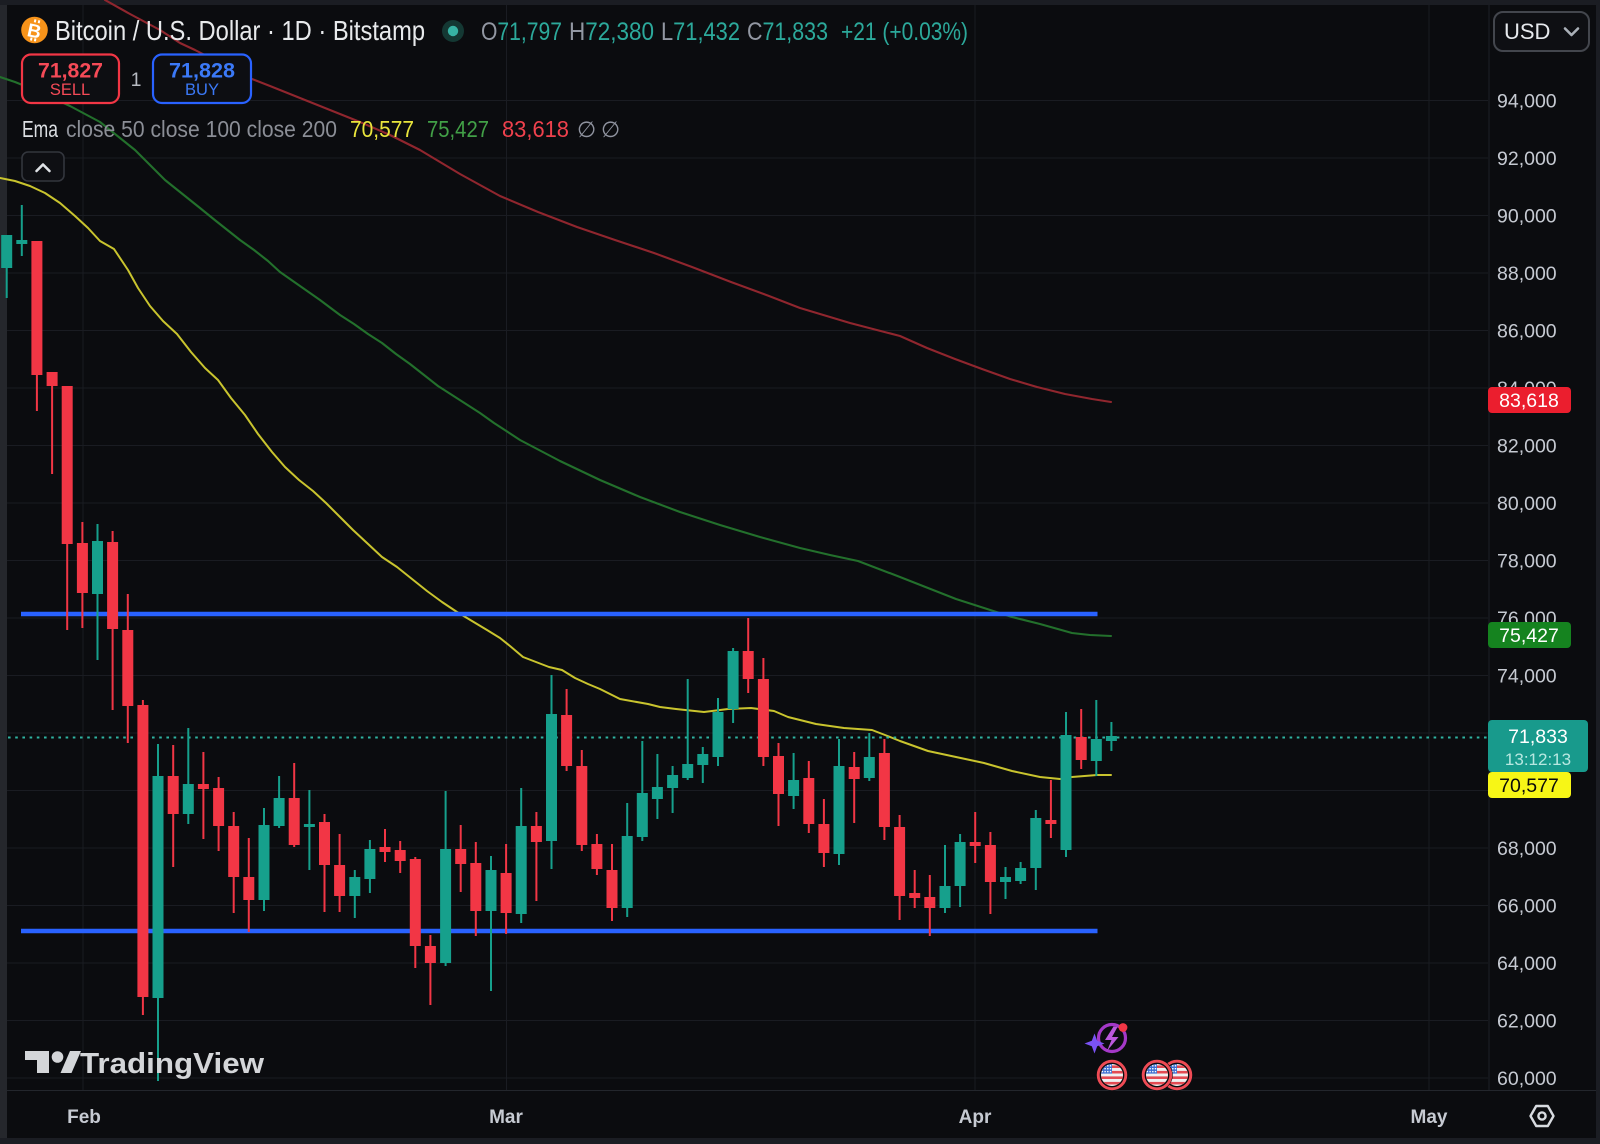 This screenshot has width=1600, height=1144. Describe the element at coordinates (1527, 1022) in the screenshot. I see `svg-text: 62,000` at that location.